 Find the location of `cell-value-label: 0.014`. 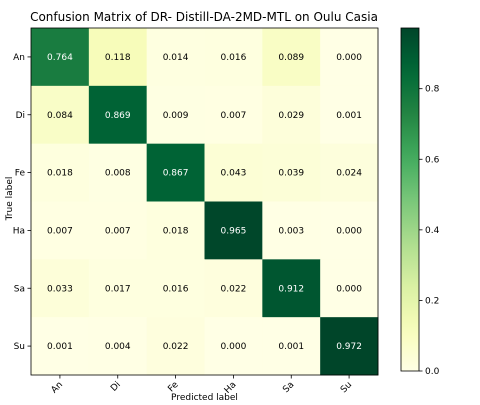

cell-value-label: 0.014 is located at coordinates (176, 58).